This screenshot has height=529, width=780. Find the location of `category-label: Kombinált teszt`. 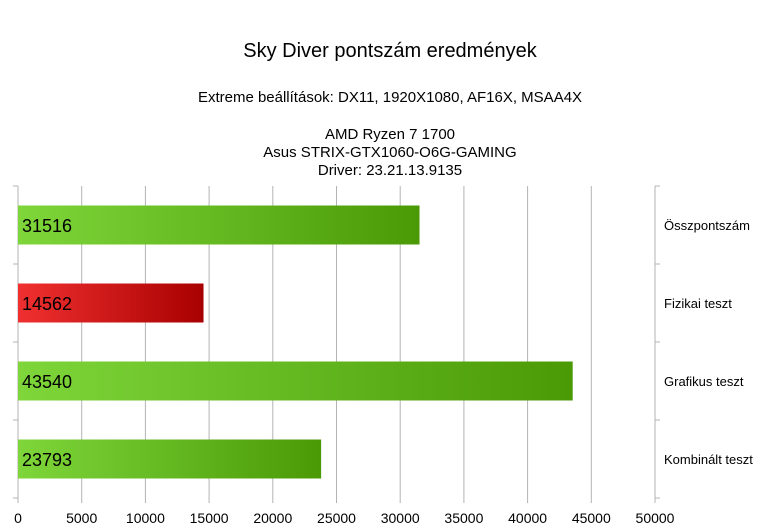

category-label: Kombinált teszt is located at coordinates (708, 459).